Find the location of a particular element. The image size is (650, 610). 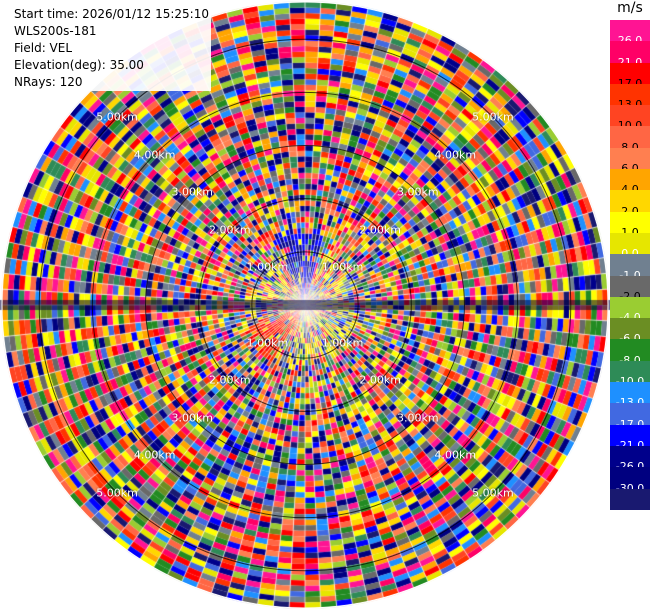

colorbar-cell: -1.0 is located at coordinates (630, 268).